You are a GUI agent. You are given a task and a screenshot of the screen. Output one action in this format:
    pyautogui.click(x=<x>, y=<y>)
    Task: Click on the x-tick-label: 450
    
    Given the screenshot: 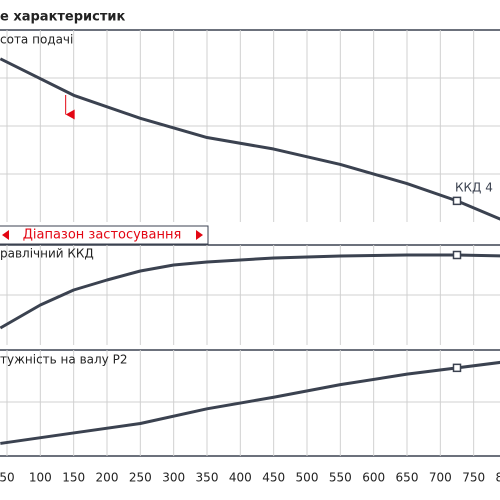 What is the action you would take?
    pyautogui.click(x=273, y=478)
    